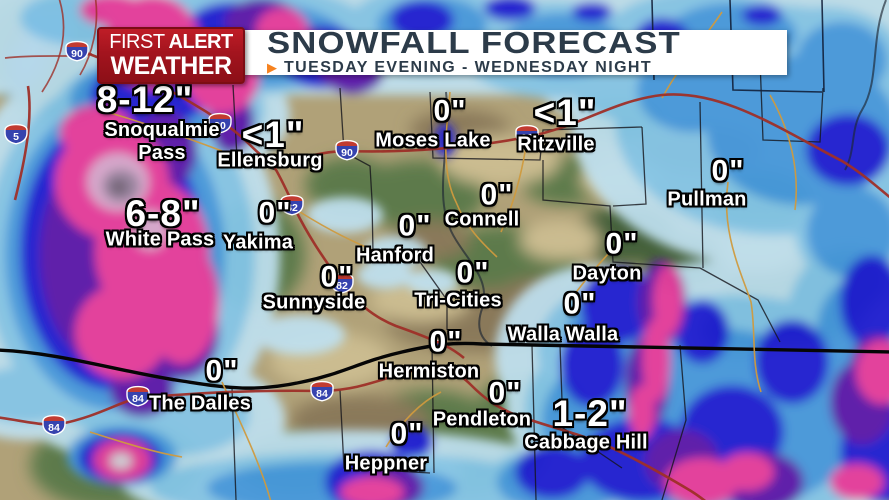 This screenshot has width=889, height=500. I want to click on logo-text-first: FIRST, so click(137, 42).